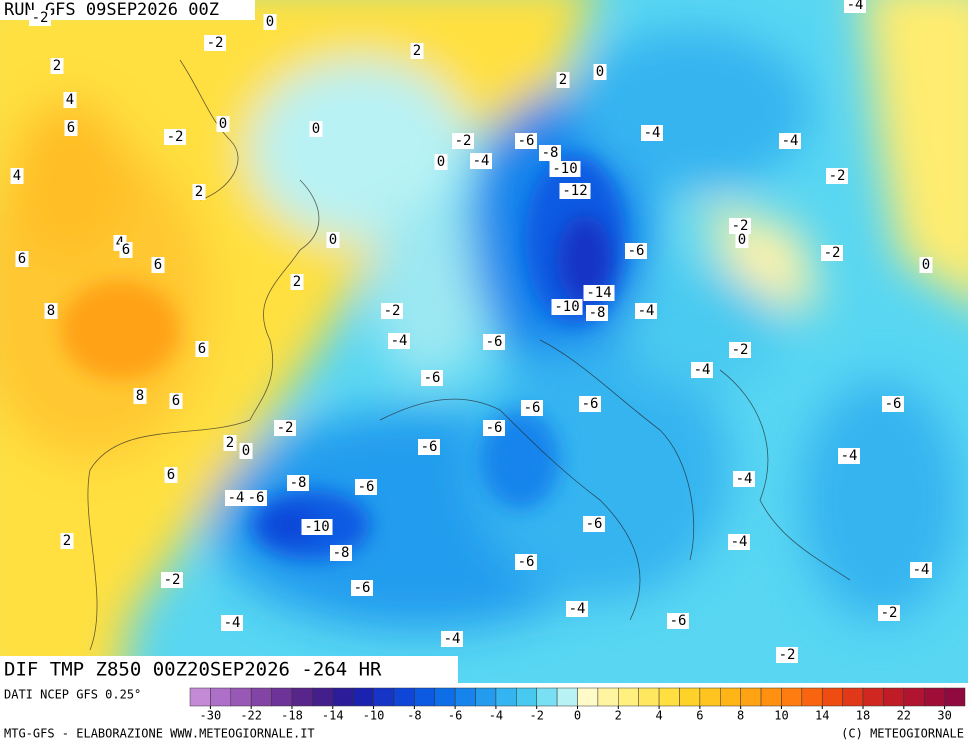 The height and width of the screenshot is (749, 968). Describe the element at coordinates (618, 716) in the screenshot. I see `colorbar-tick-label: 2` at that location.